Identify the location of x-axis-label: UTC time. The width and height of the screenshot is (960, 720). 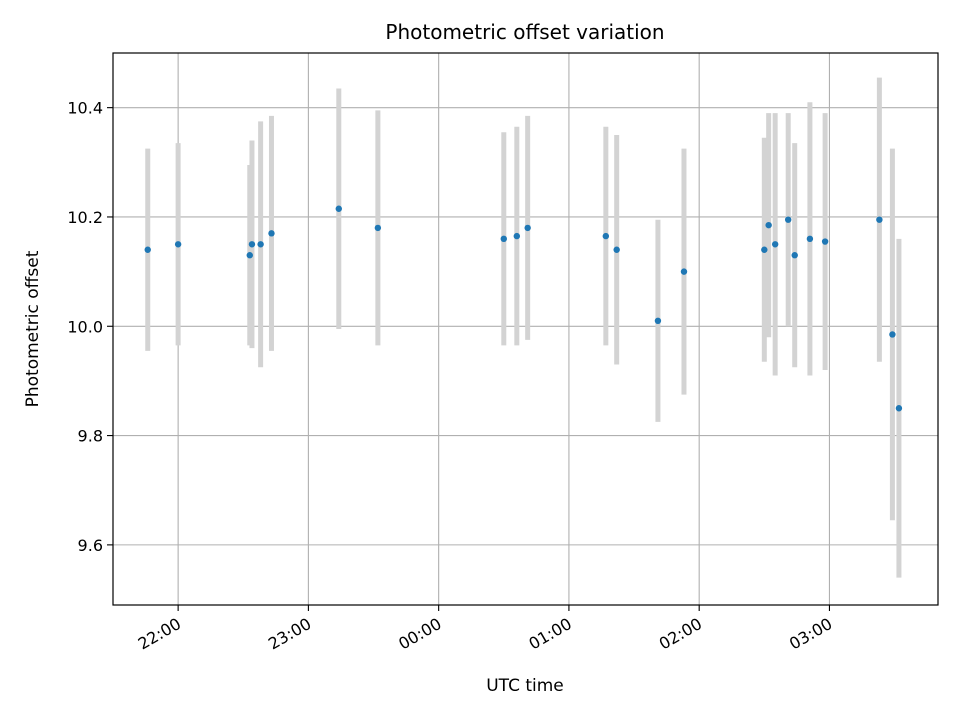
(525, 686).